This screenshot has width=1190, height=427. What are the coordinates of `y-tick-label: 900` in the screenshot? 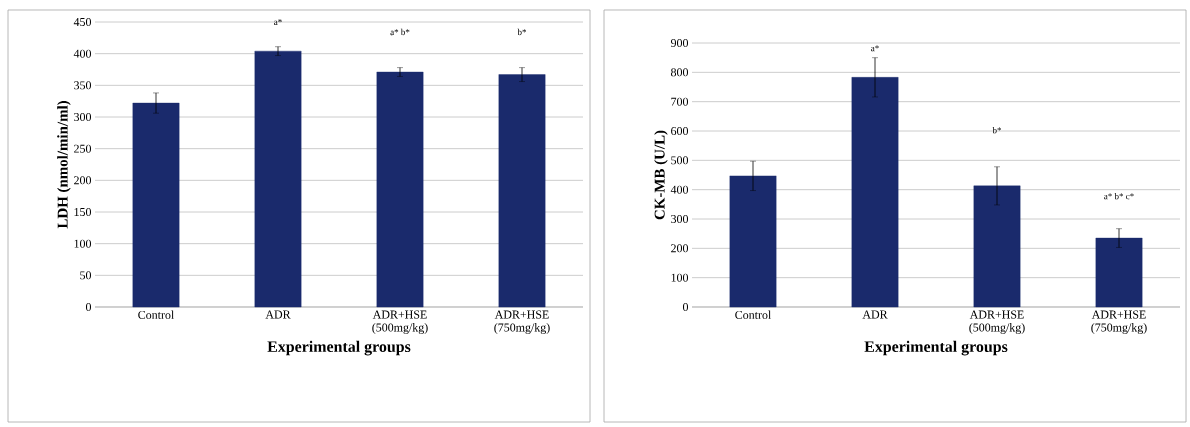 It's located at (679, 43).